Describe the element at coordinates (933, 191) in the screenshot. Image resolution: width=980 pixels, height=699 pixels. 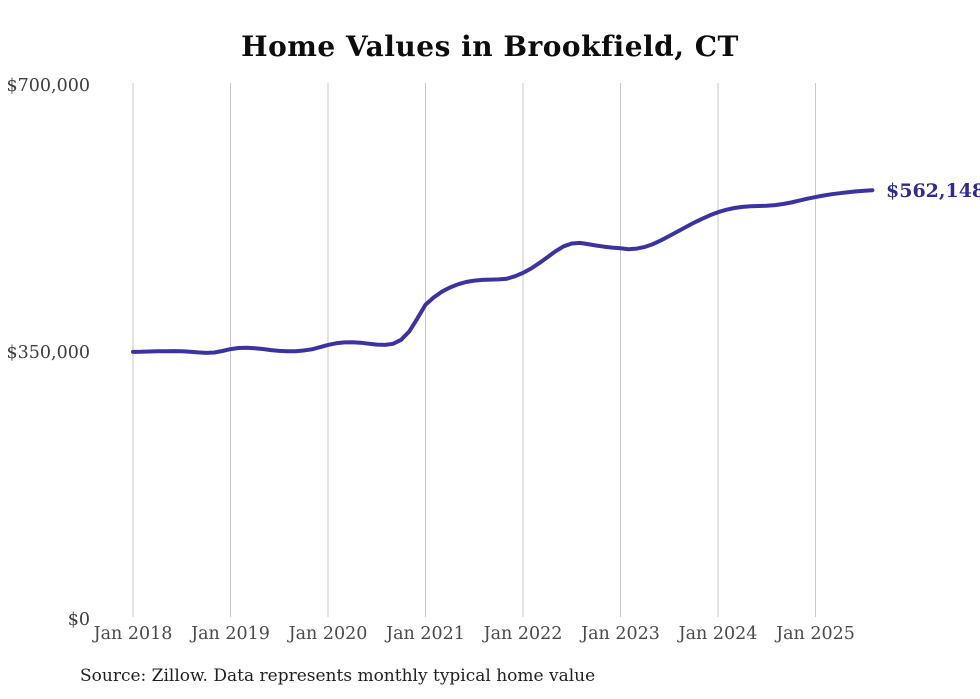
I see `latest-value-label: $562,148` at that location.